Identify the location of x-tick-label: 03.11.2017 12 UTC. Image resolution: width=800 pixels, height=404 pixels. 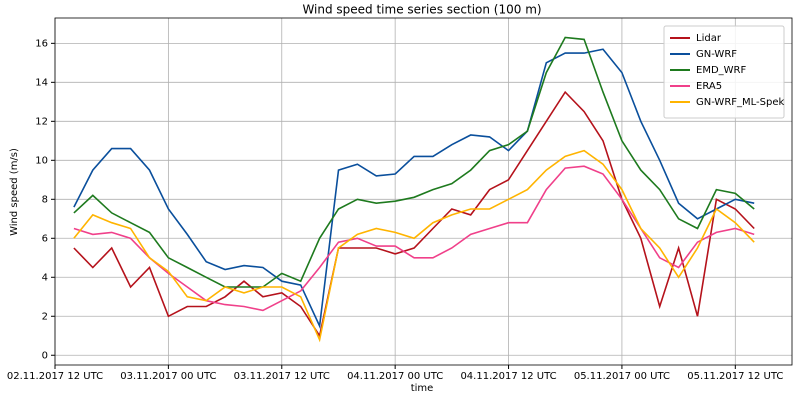
(282, 376).